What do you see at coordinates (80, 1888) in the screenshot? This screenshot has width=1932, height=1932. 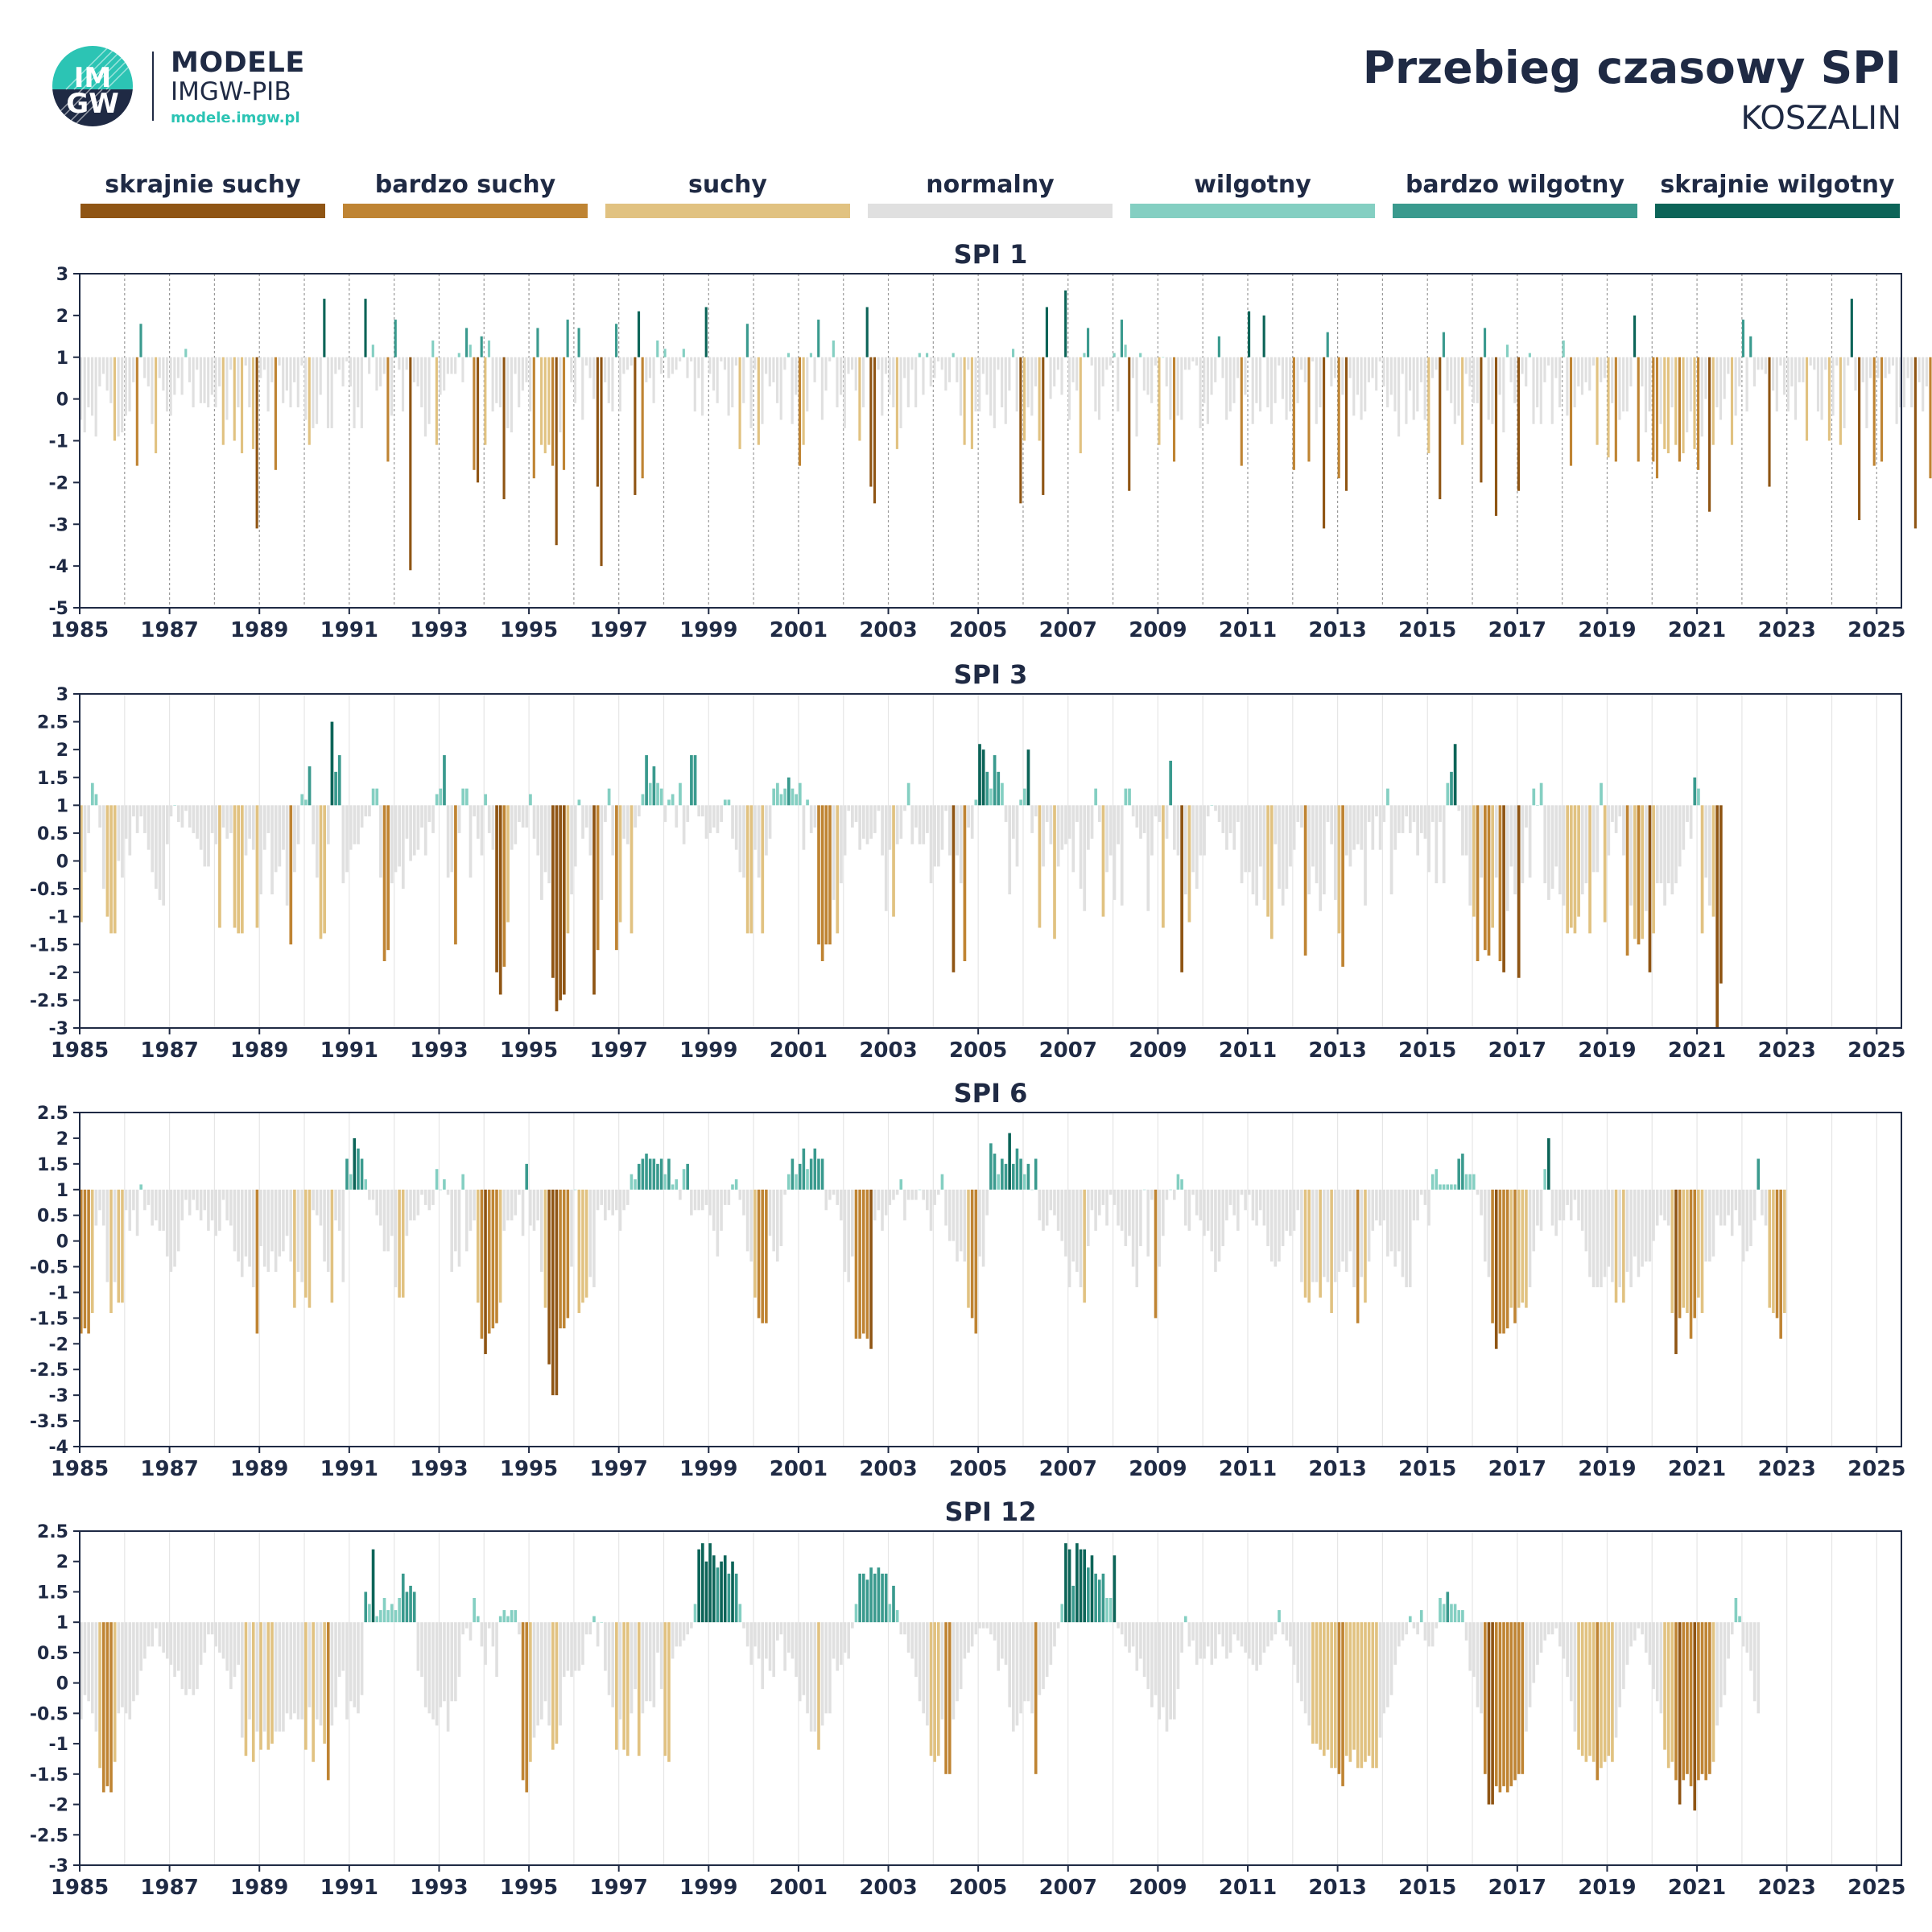 I see `x-tick-label: 1985` at bounding box center [80, 1888].